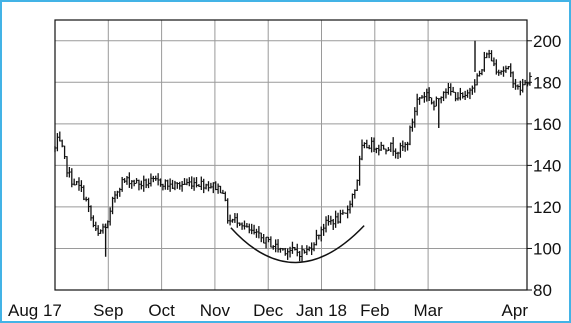  I want to click on y-tick-label: 140, so click(547, 165).